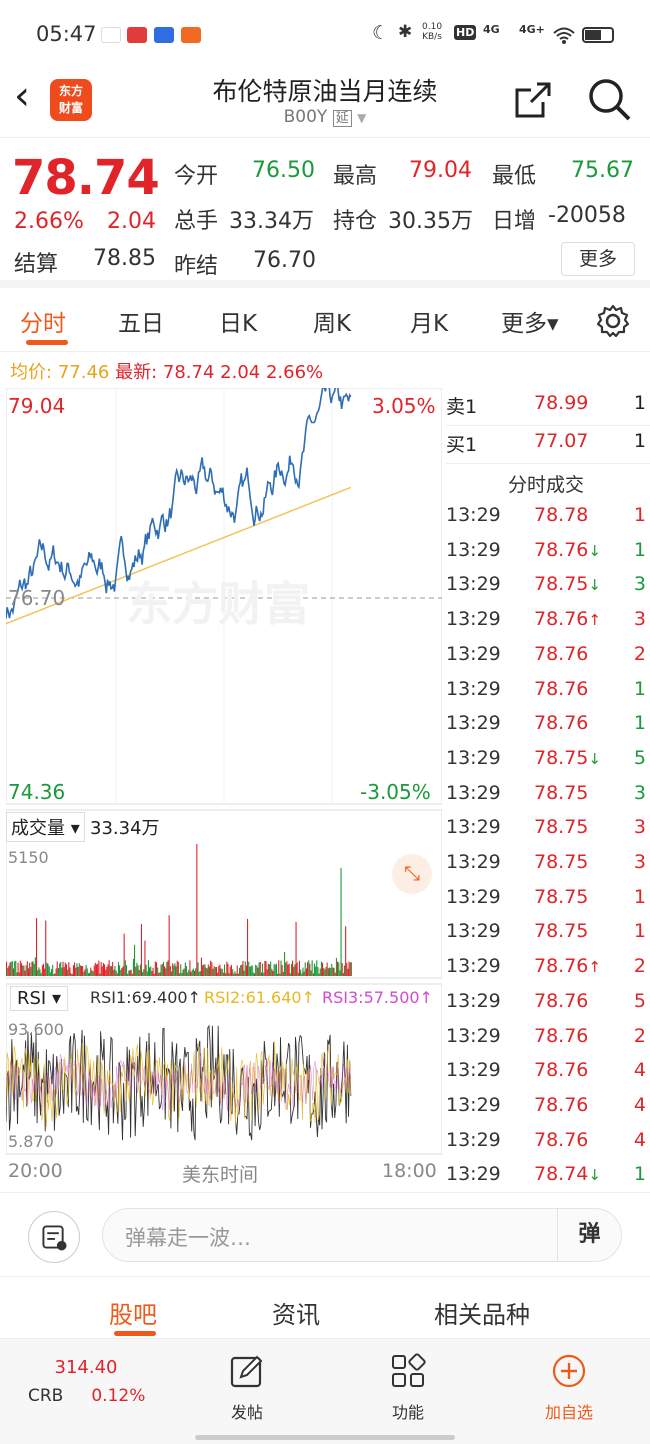 The image size is (650, 1444). What do you see at coordinates (47, 342) in the screenshot?
I see `active-tab-indicator` at bounding box center [47, 342].